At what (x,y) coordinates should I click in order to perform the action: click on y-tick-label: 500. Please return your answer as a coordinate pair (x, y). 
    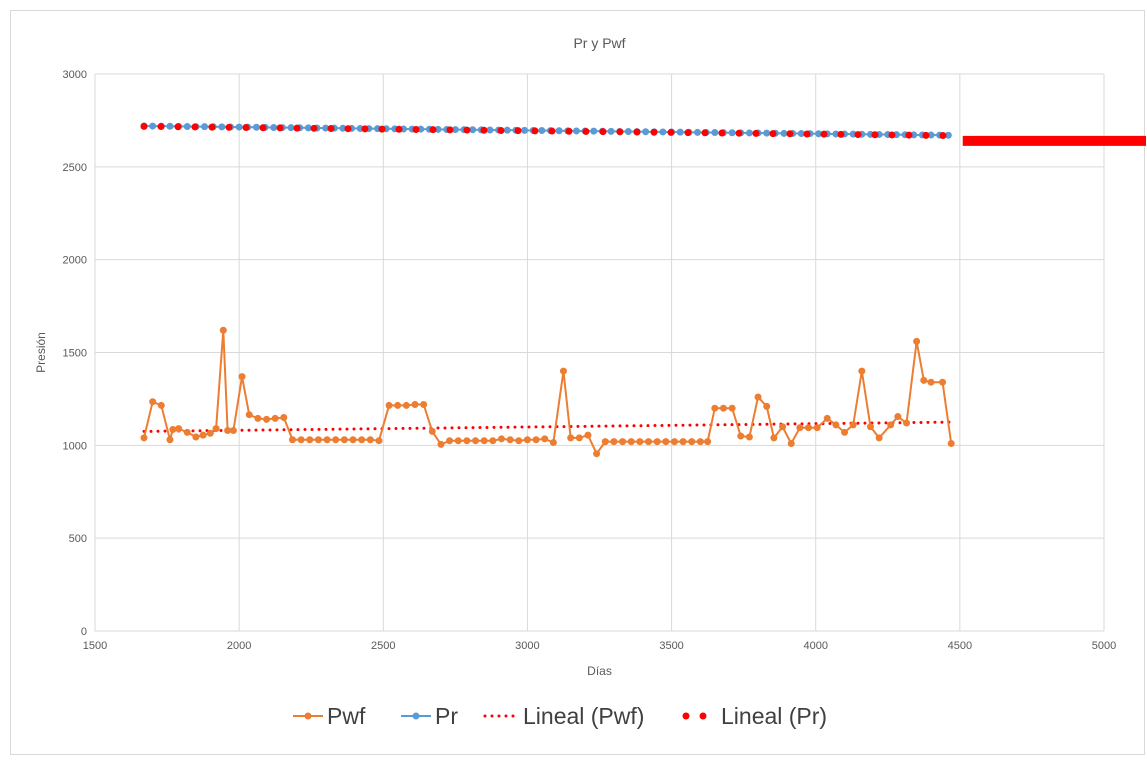
    Looking at the image, I should click on (78, 539).